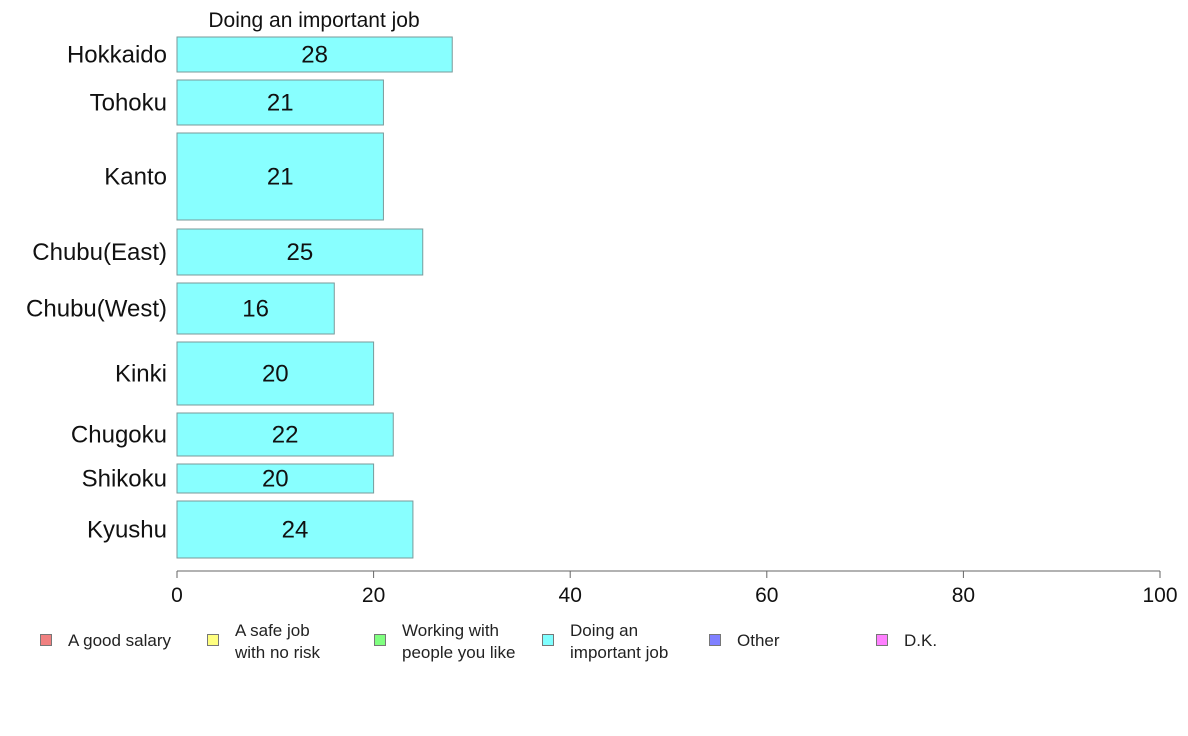 This screenshot has height=736, width=1188. What do you see at coordinates (119, 435) in the screenshot?
I see `category-label: Chugoku` at bounding box center [119, 435].